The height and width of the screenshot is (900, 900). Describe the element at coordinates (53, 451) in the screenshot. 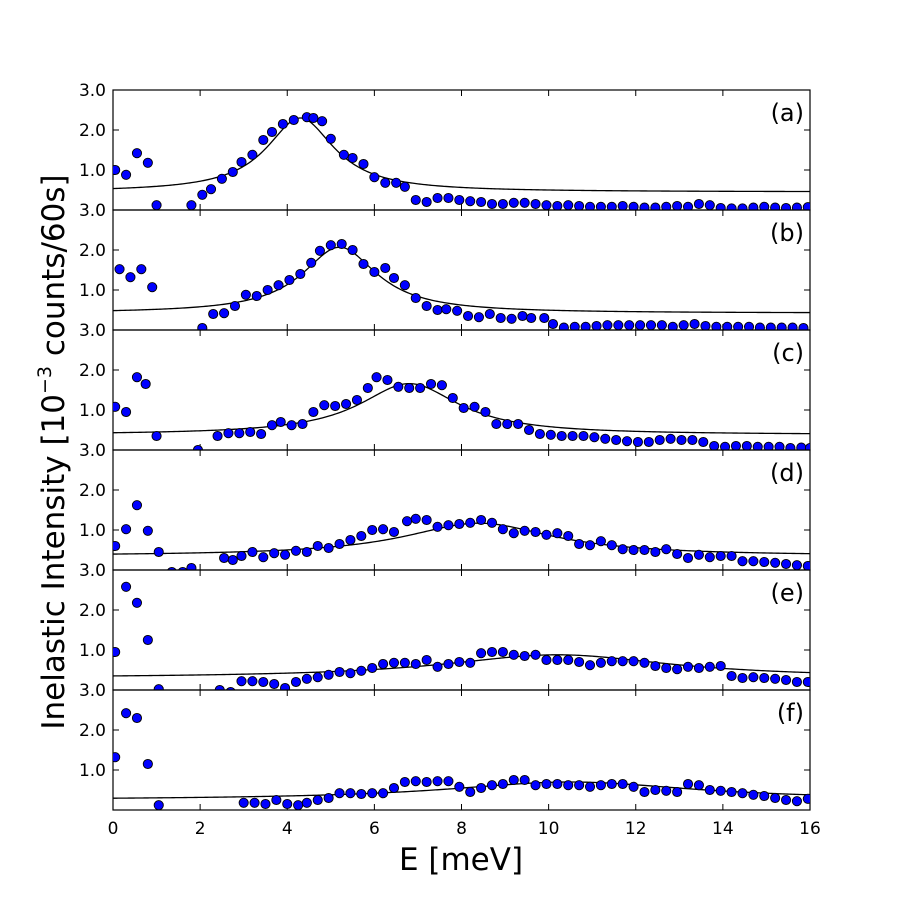

I see `y-axis-title: Inelastic Intensity [10−3 counts/60s]` at that location.